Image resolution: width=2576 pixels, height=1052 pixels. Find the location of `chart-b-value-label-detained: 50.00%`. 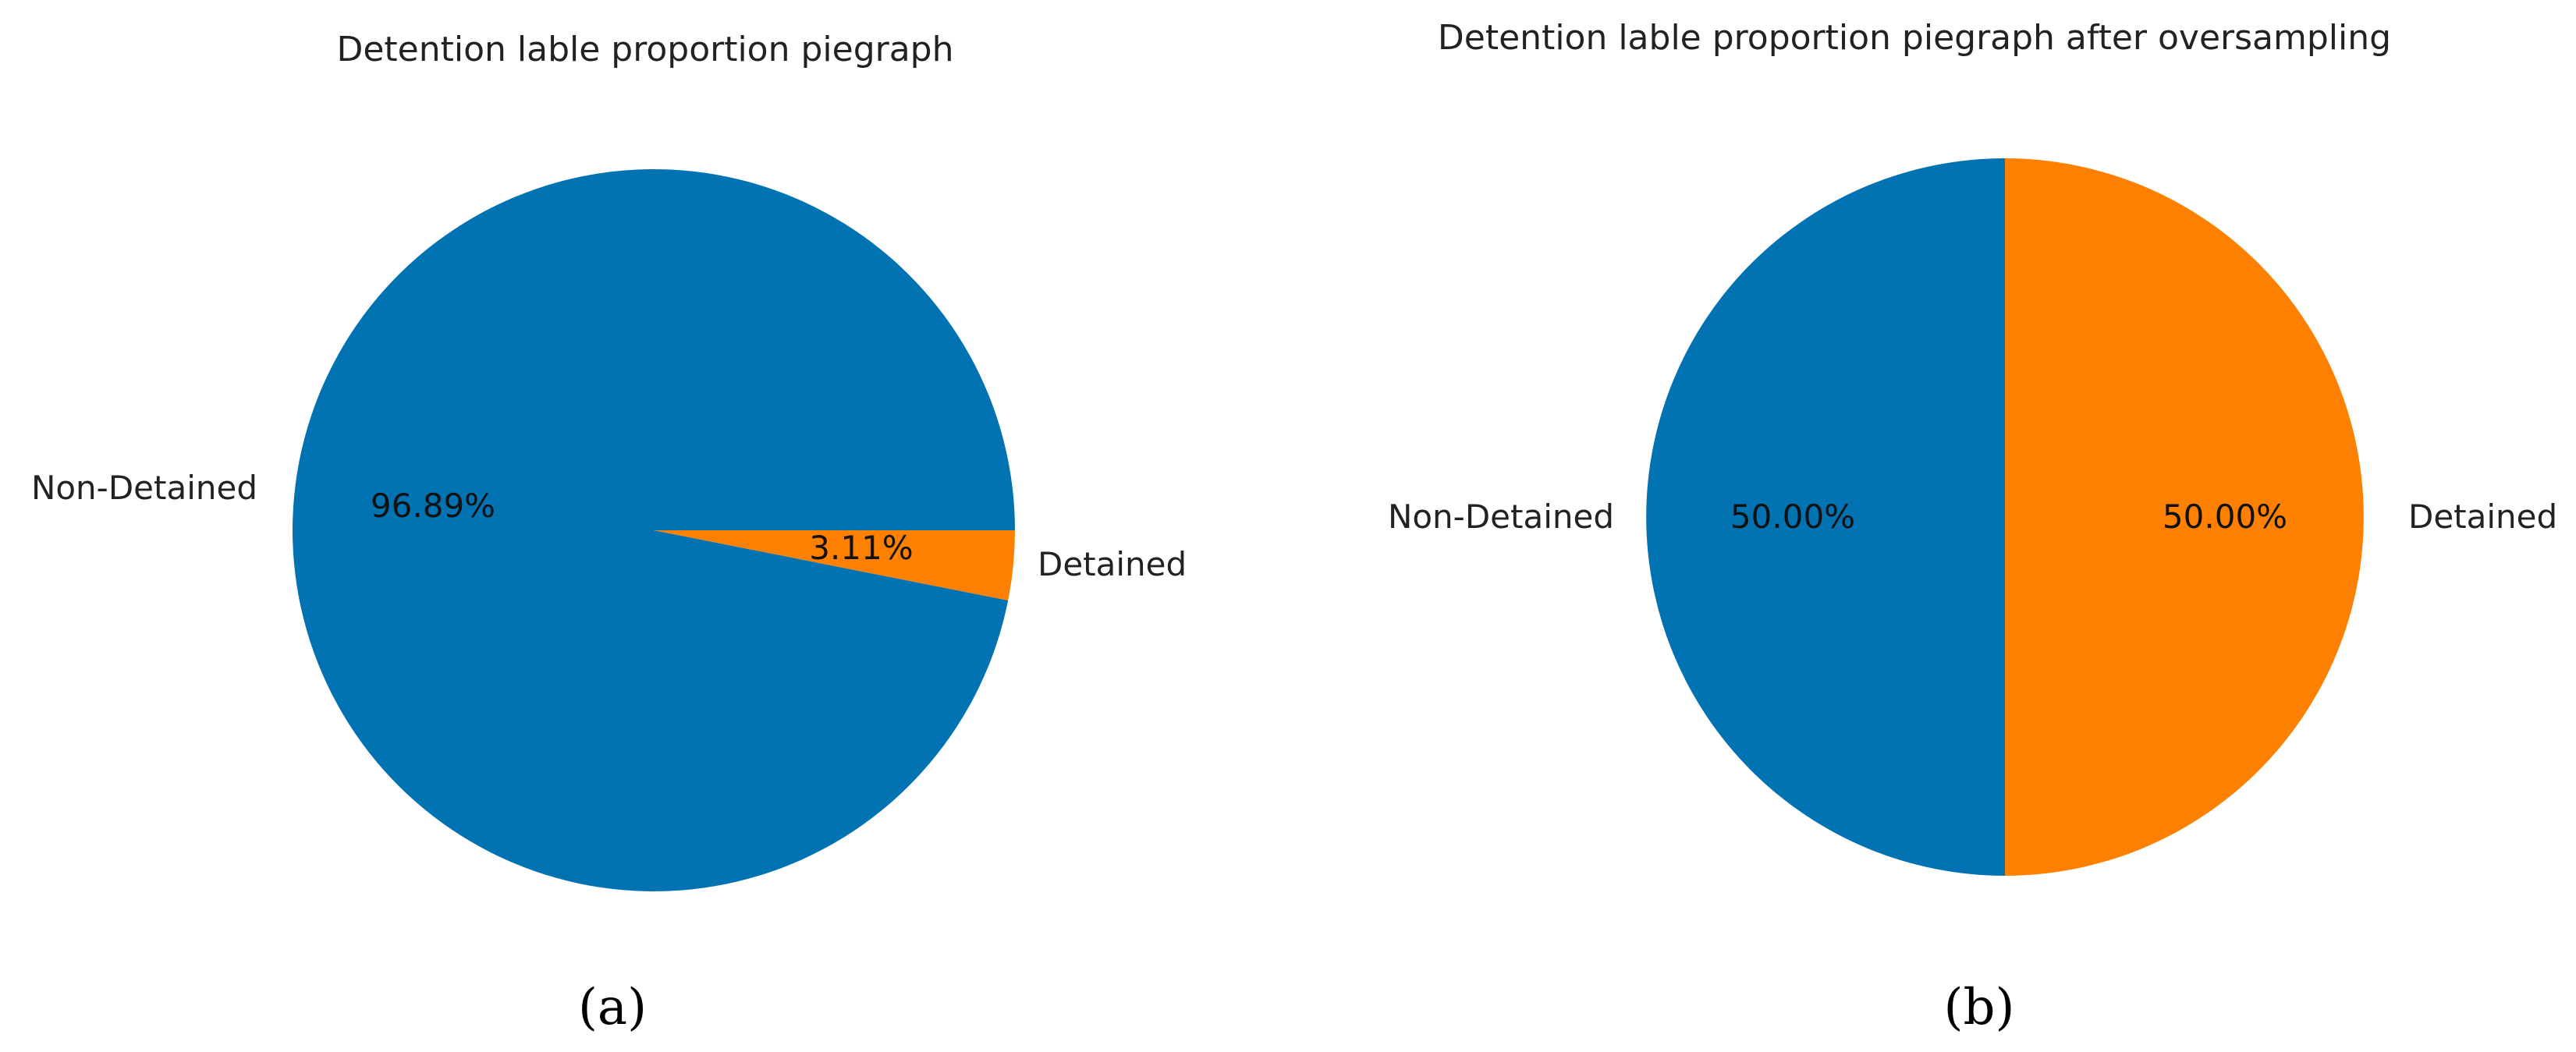

chart-b-value-label-detained: 50.00% is located at coordinates (2225, 517).